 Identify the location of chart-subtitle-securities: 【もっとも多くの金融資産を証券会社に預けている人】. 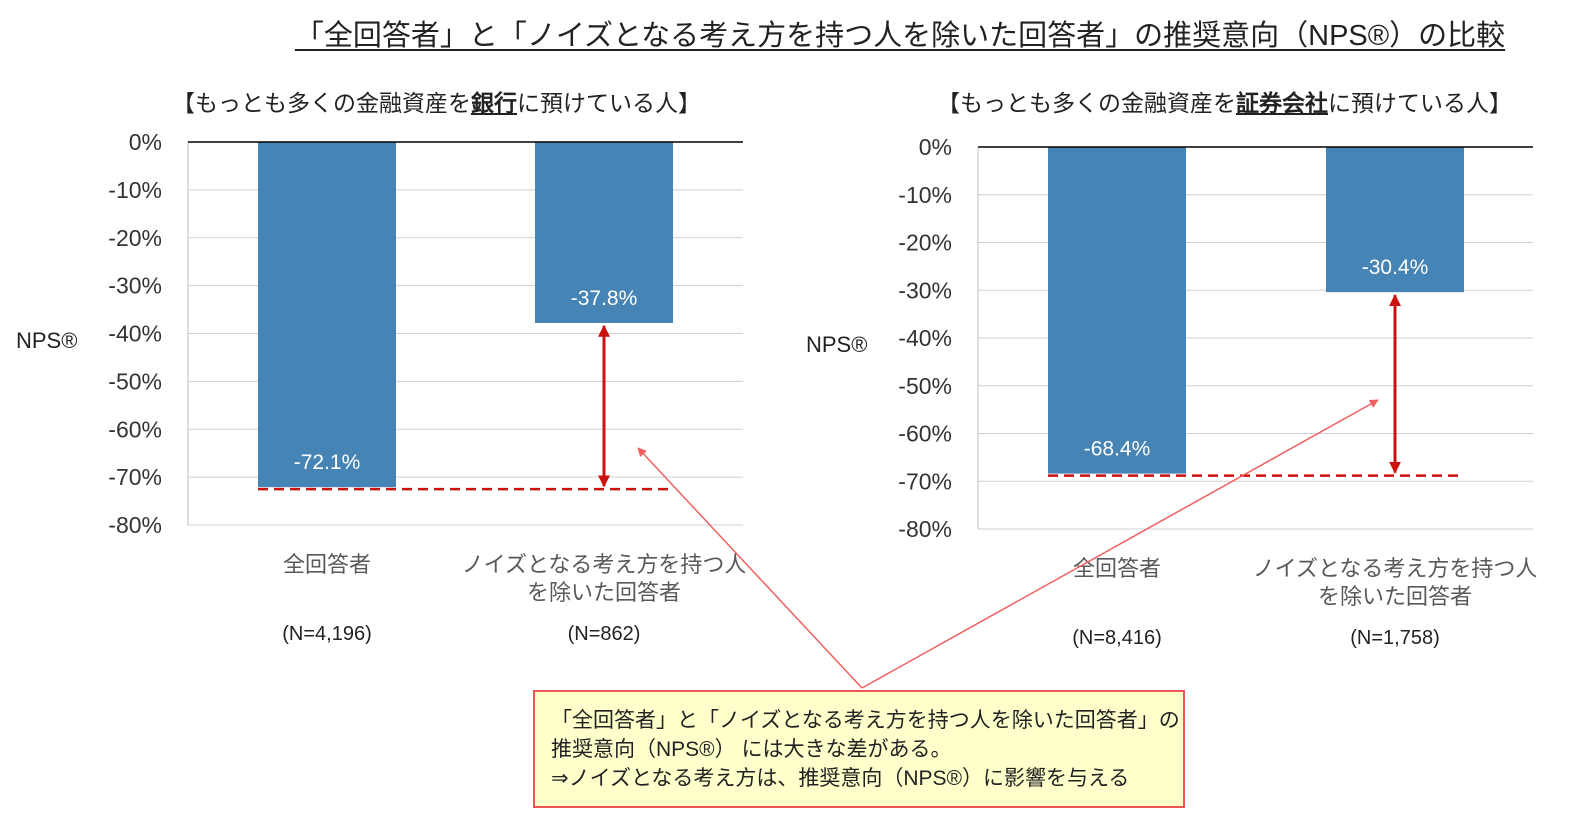
(1224, 103).